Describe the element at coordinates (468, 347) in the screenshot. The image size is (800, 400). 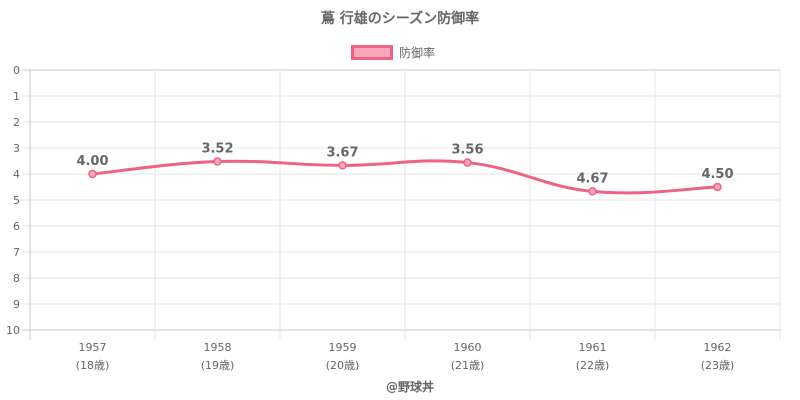
I see `x-tick-label: 1960` at that location.